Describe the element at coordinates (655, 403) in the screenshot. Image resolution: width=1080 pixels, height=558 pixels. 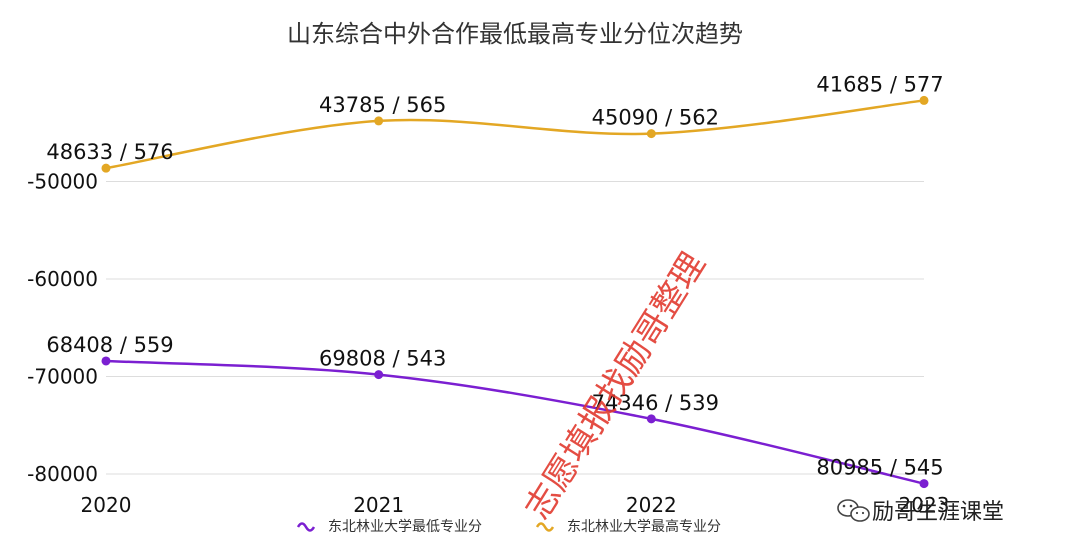
I see `data-label: 74346 / 539` at that location.